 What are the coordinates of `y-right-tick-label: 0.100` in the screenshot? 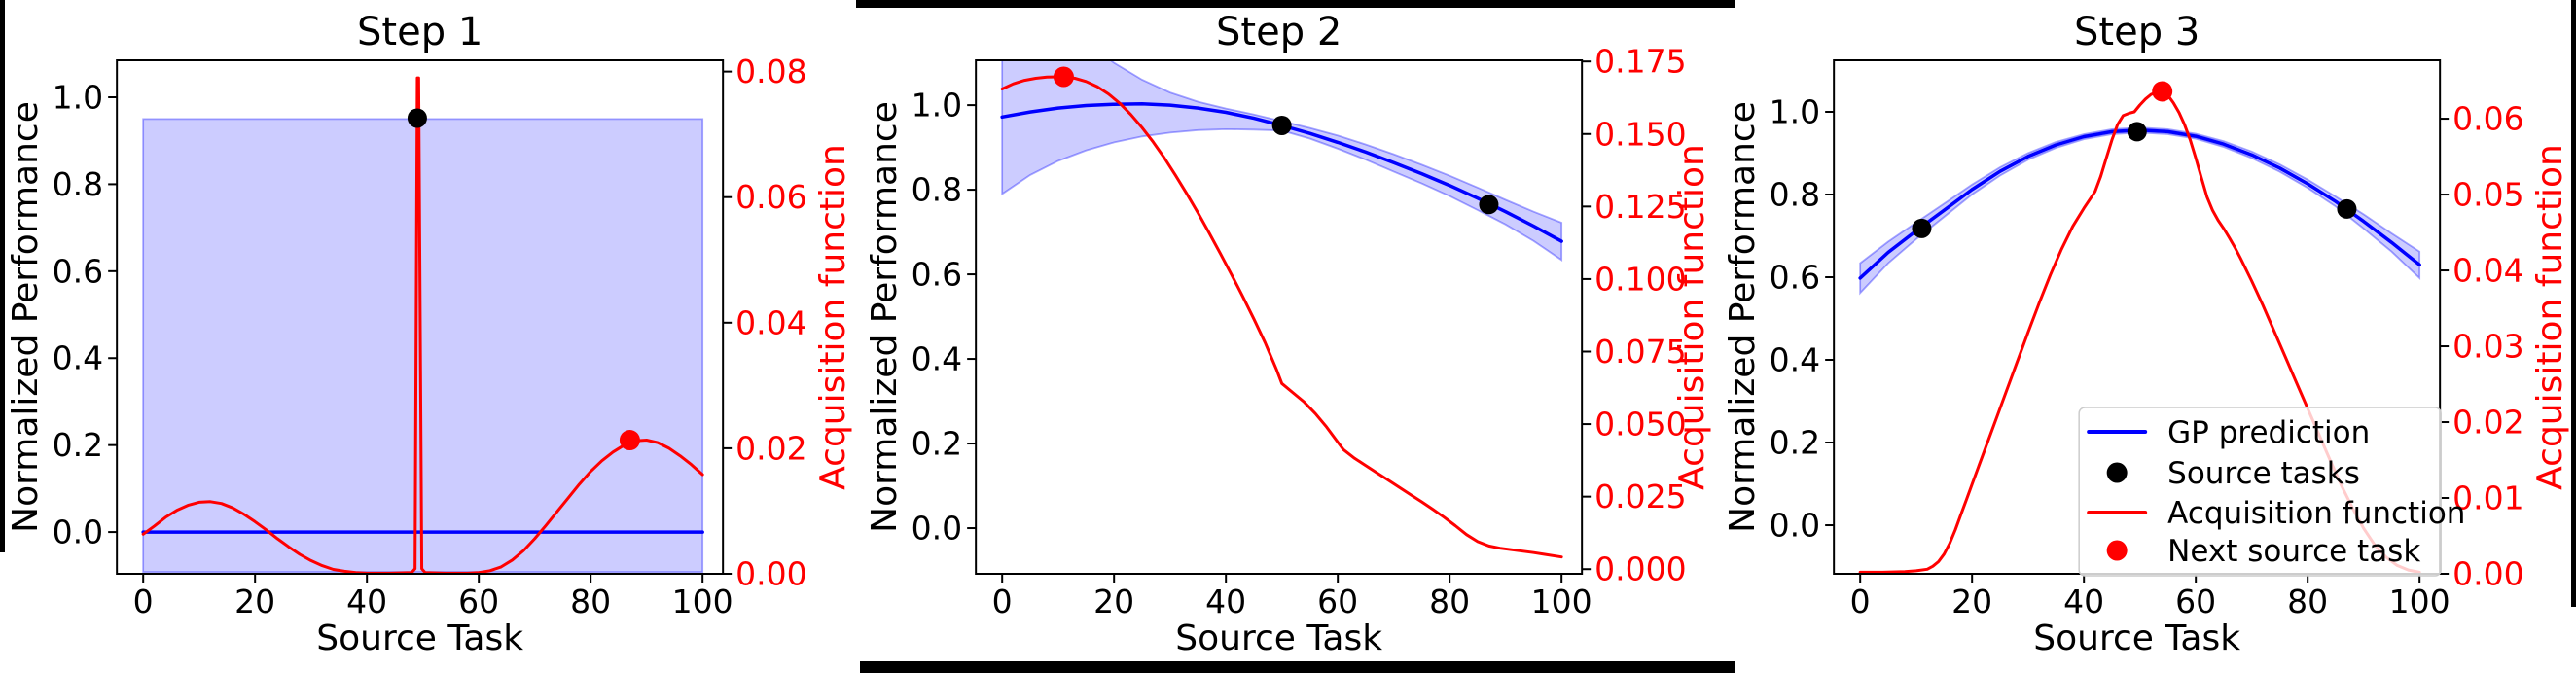 It's located at (1640, 279).